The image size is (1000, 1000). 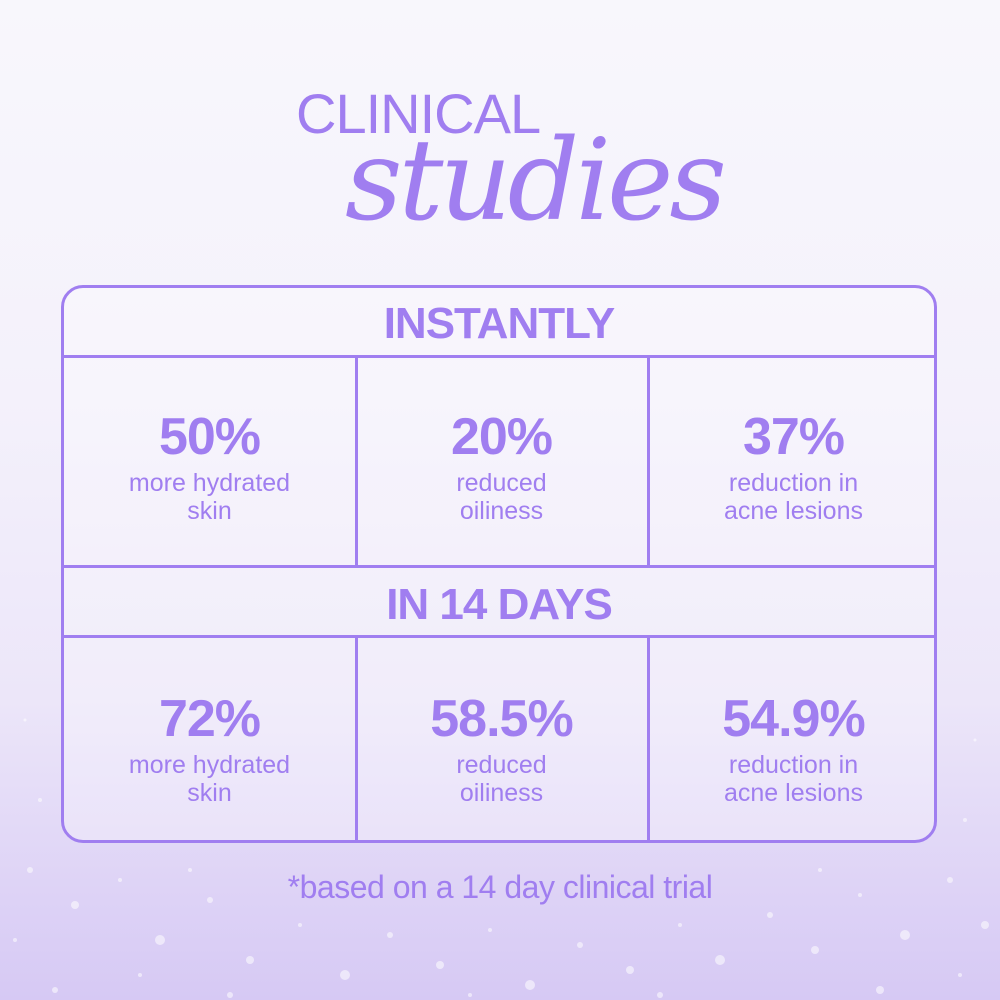 What do you see at coordinates (209, 437) in the screenshot?
I see `stat-value: 50%` at bounding box center [209, 437].